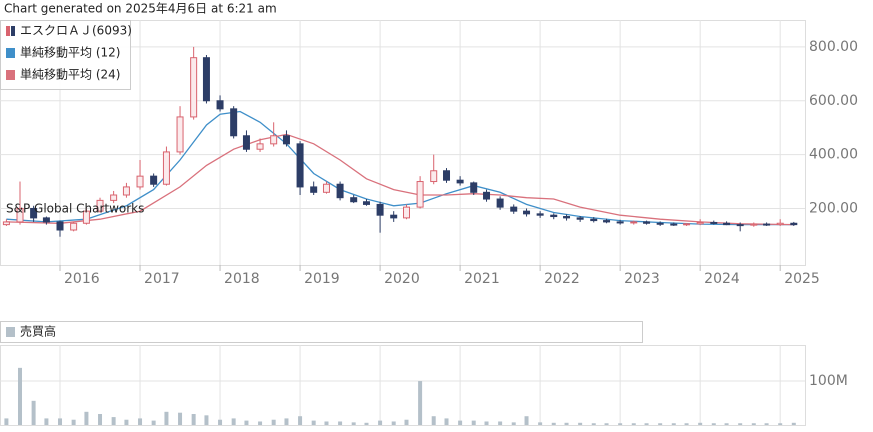 This screenshot has width=873, height=432. What do you see at coordinates (642, 279) in the screenshot?
I see `x-tick-label: 2023` at bounding box center [642, 279].